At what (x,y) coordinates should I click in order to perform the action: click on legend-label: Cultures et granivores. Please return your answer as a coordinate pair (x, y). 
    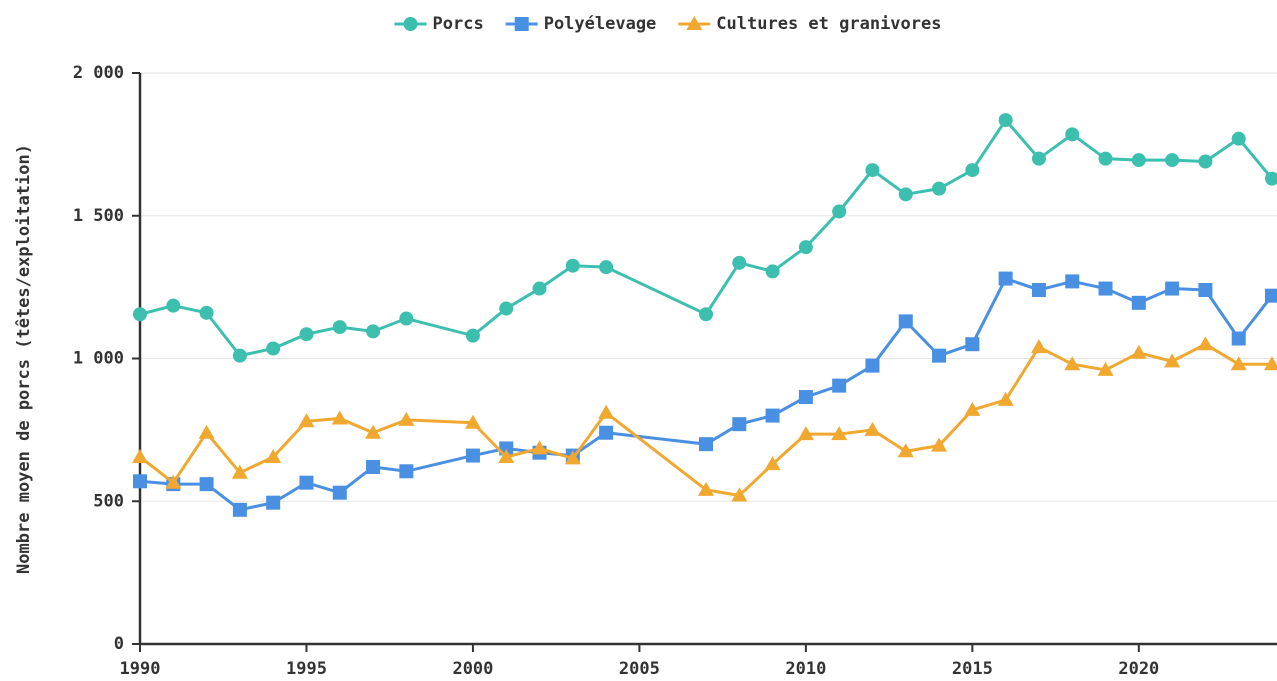
    Looking at the image, I should click on (828, 24).